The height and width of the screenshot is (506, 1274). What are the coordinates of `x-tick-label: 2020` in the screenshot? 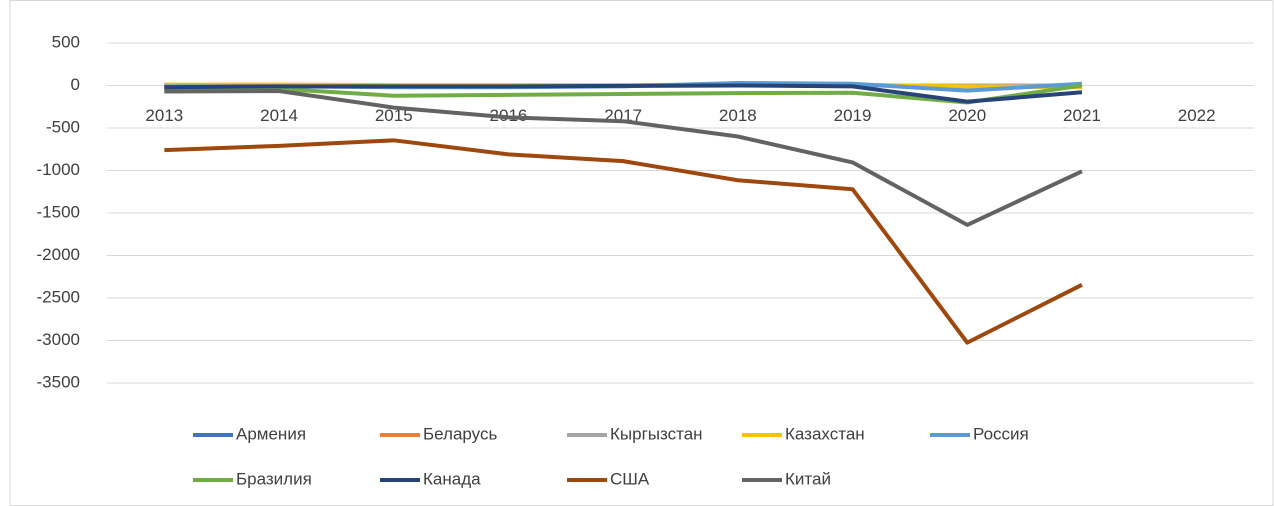 It's located at (967, 115).